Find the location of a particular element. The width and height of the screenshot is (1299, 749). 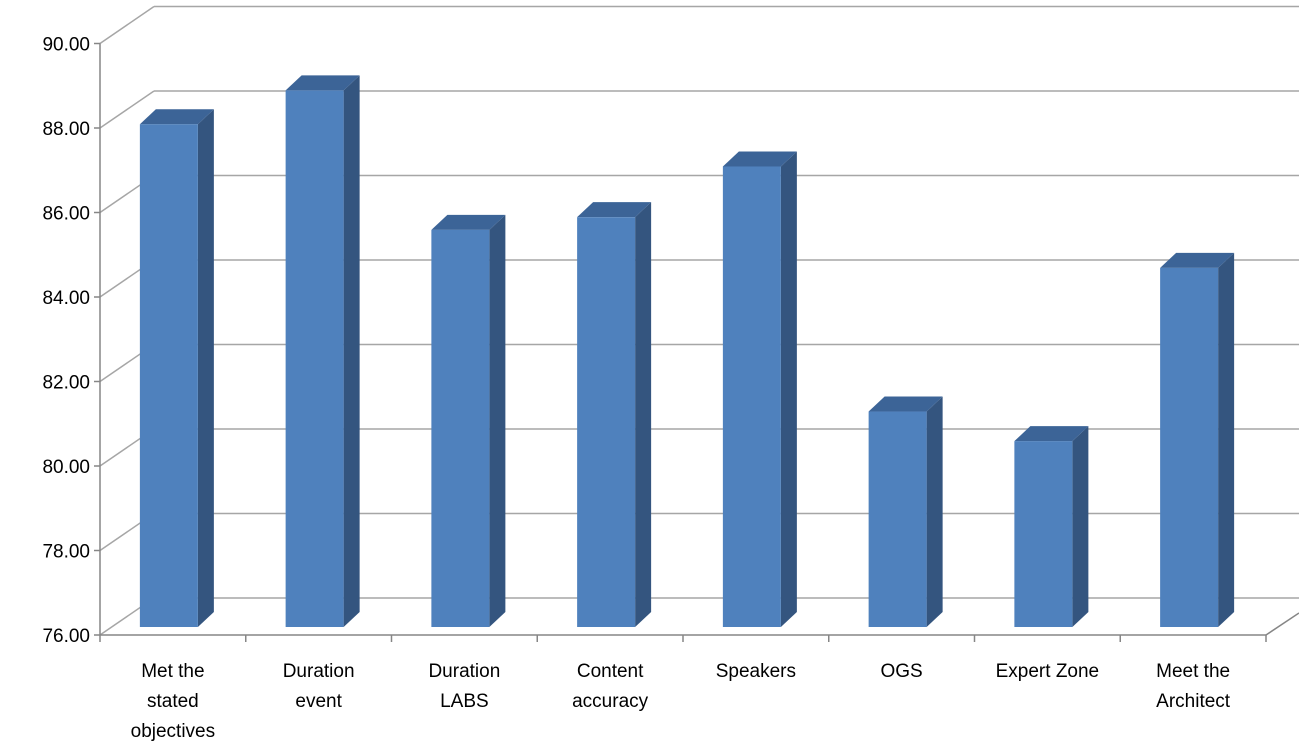

x-tick-label: Meet the Architect is located at coordinates (1193, 686).